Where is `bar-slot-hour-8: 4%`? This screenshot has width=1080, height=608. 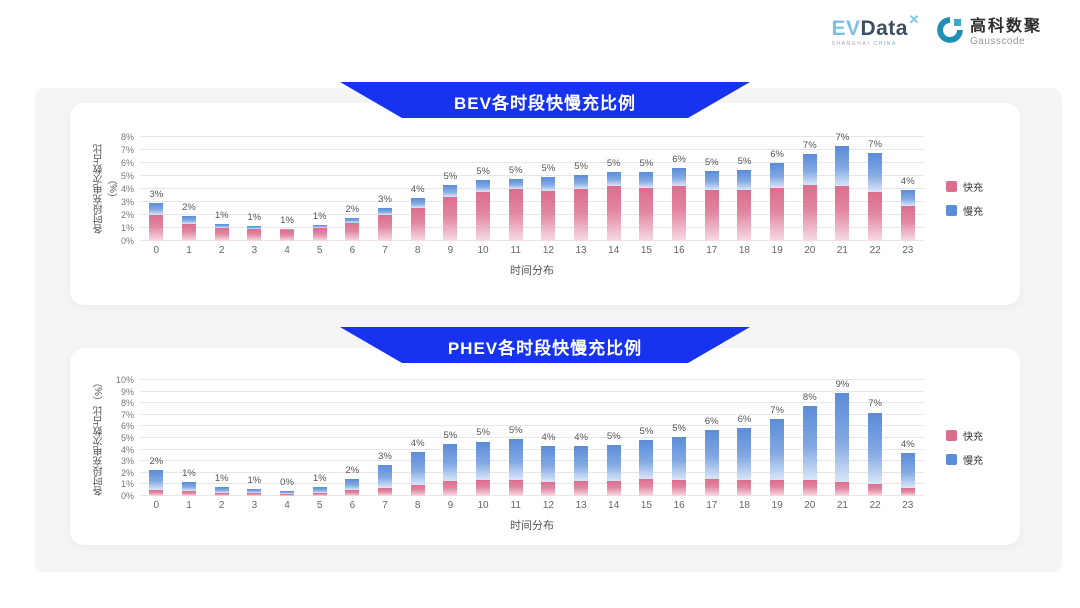 bar-slot-hour-8: 4% is located at coordinates (417, 189).